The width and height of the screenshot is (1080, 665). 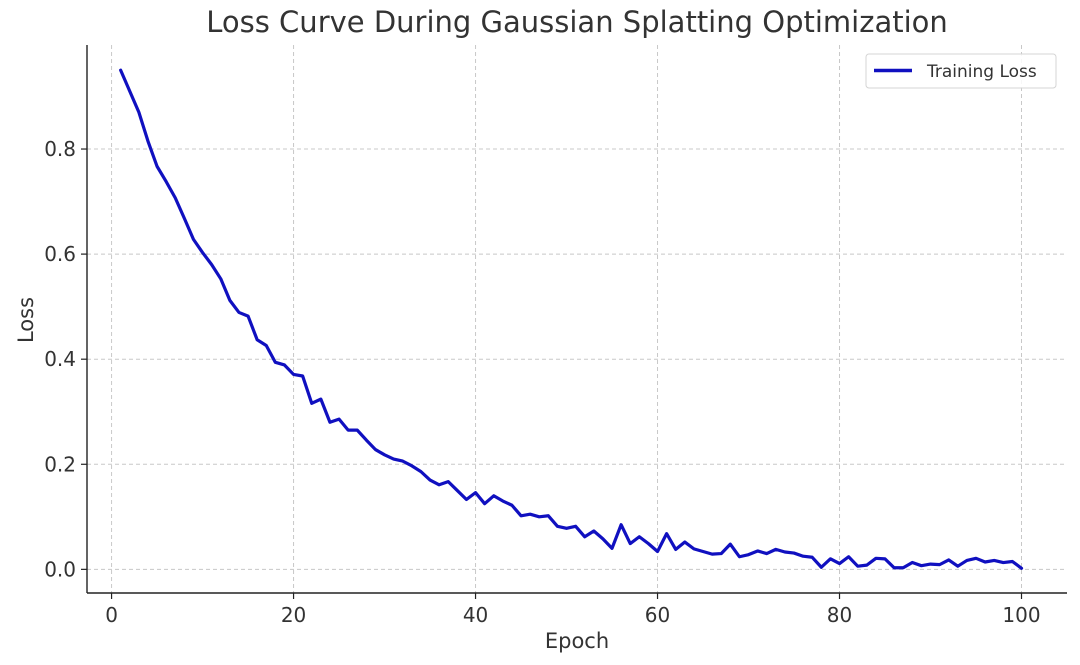 What do you see at coordinates (60, 464) in the screenshot?
I see `y-tick-label: 0.2` at bounding box center [60, 464].